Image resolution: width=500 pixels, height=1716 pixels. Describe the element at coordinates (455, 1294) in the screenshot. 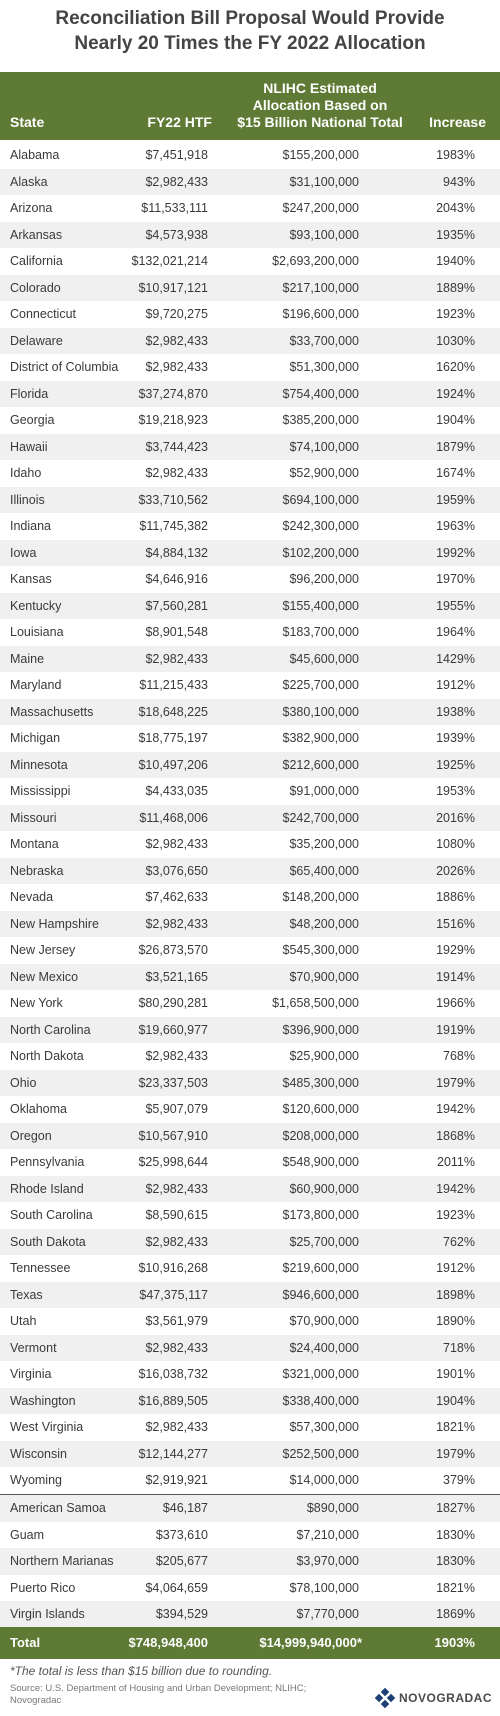

I see `cell-increase: 1898%` at that location.